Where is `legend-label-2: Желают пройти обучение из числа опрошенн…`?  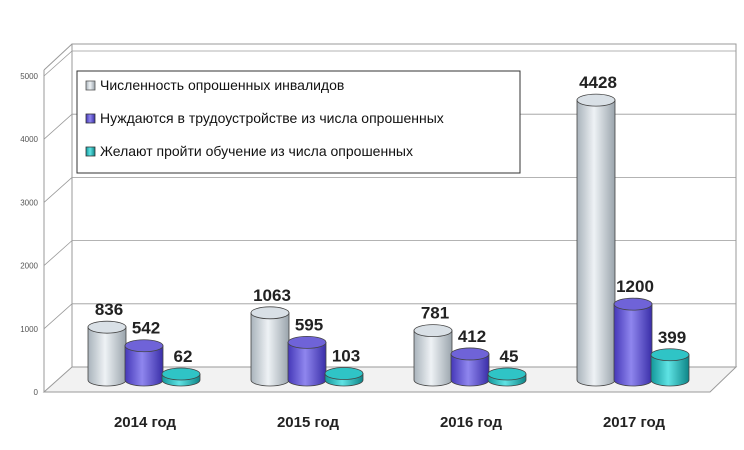
legend-label-2: Желают пройти обучение из числа опрошенн… is located at coordinates (256, 151).